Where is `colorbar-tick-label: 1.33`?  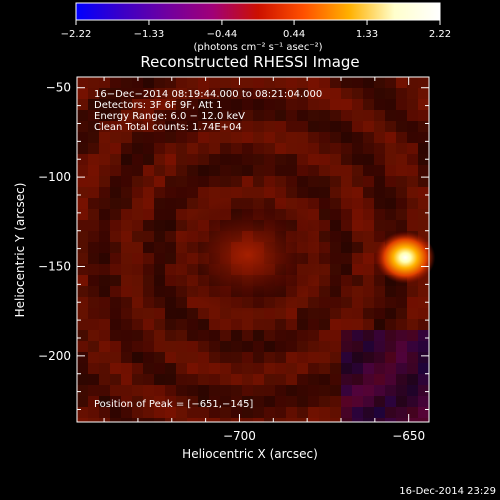 colorbar-tick-label: 1.33 is located at coordinates (367, 34).